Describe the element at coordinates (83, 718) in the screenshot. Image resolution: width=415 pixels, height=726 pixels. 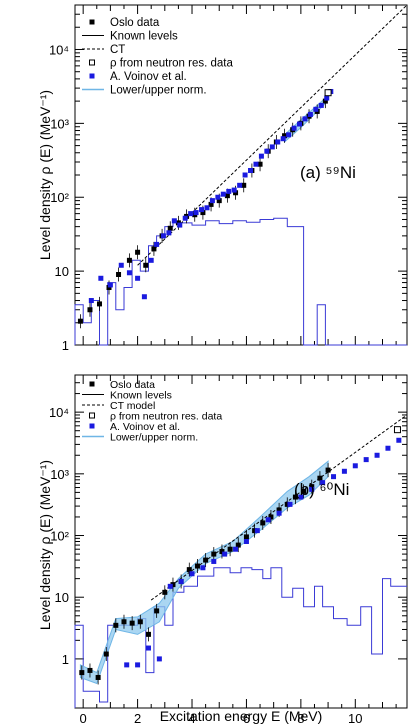
I see `x-tick-label: 0` at that location.